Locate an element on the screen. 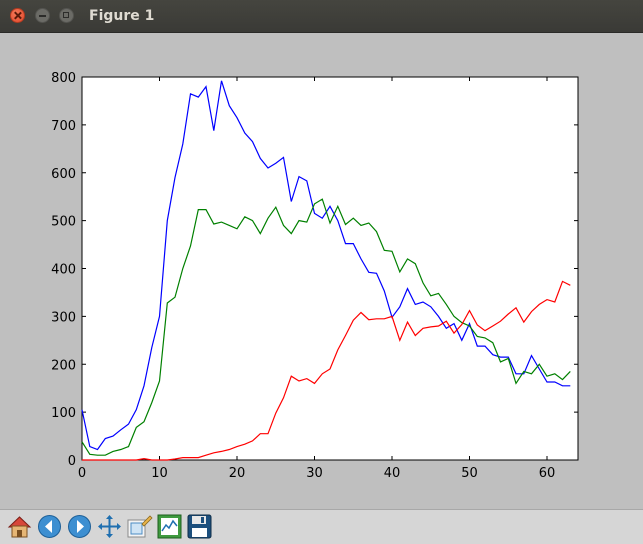 Image resolution: width=643 pixels, height=544 pixels. subplots-icon is located at coordinates (169, 526).